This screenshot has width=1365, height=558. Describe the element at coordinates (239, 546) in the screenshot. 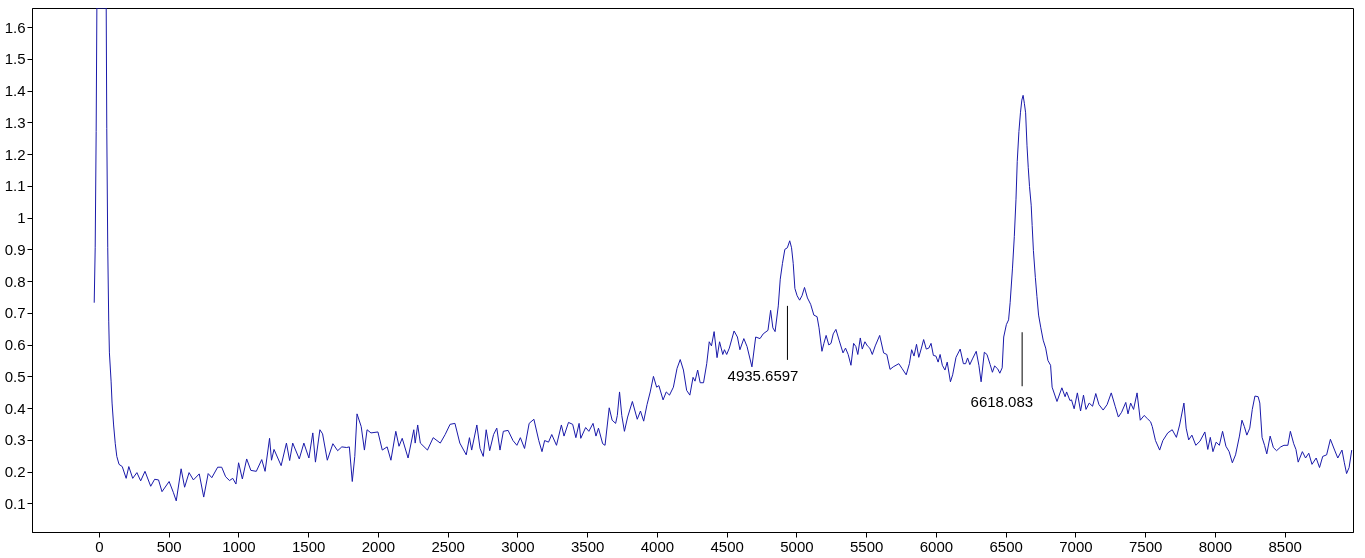

I see `x-tick-label: 1000` at that location.